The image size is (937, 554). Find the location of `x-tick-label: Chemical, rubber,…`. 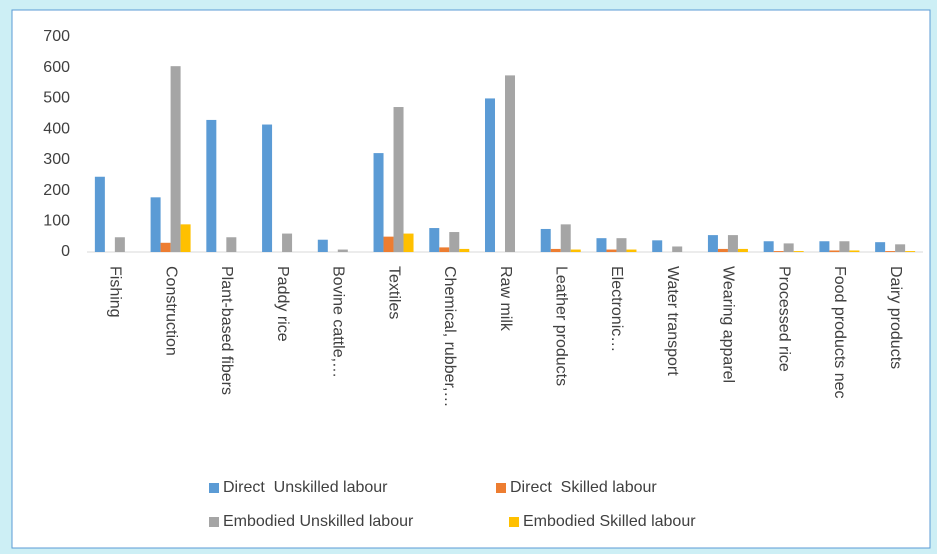

x-tick-label: Chemical, rubber,… is located at coordinates (449, 336).